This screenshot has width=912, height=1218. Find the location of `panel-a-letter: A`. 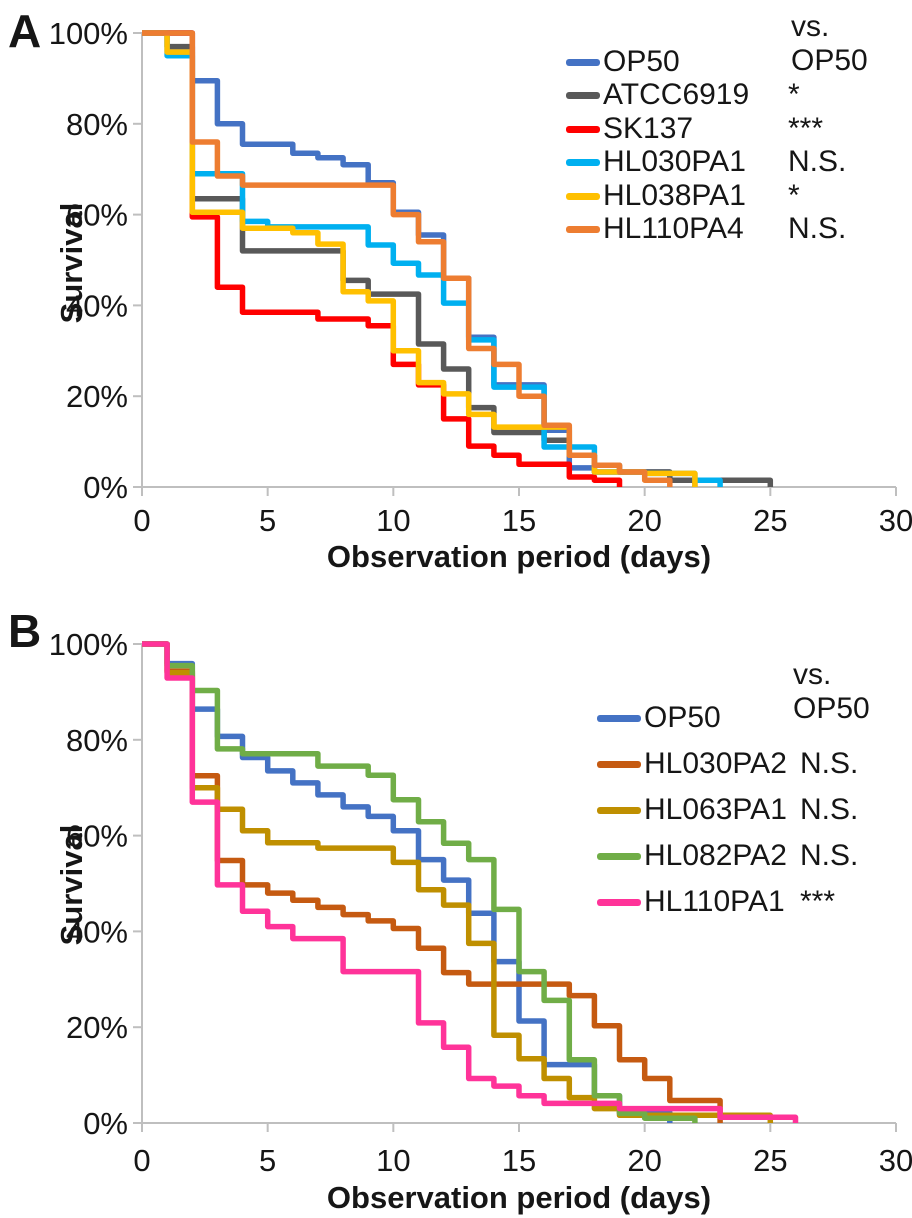

panel-a-letter: A is located at coordinates (25, 31).